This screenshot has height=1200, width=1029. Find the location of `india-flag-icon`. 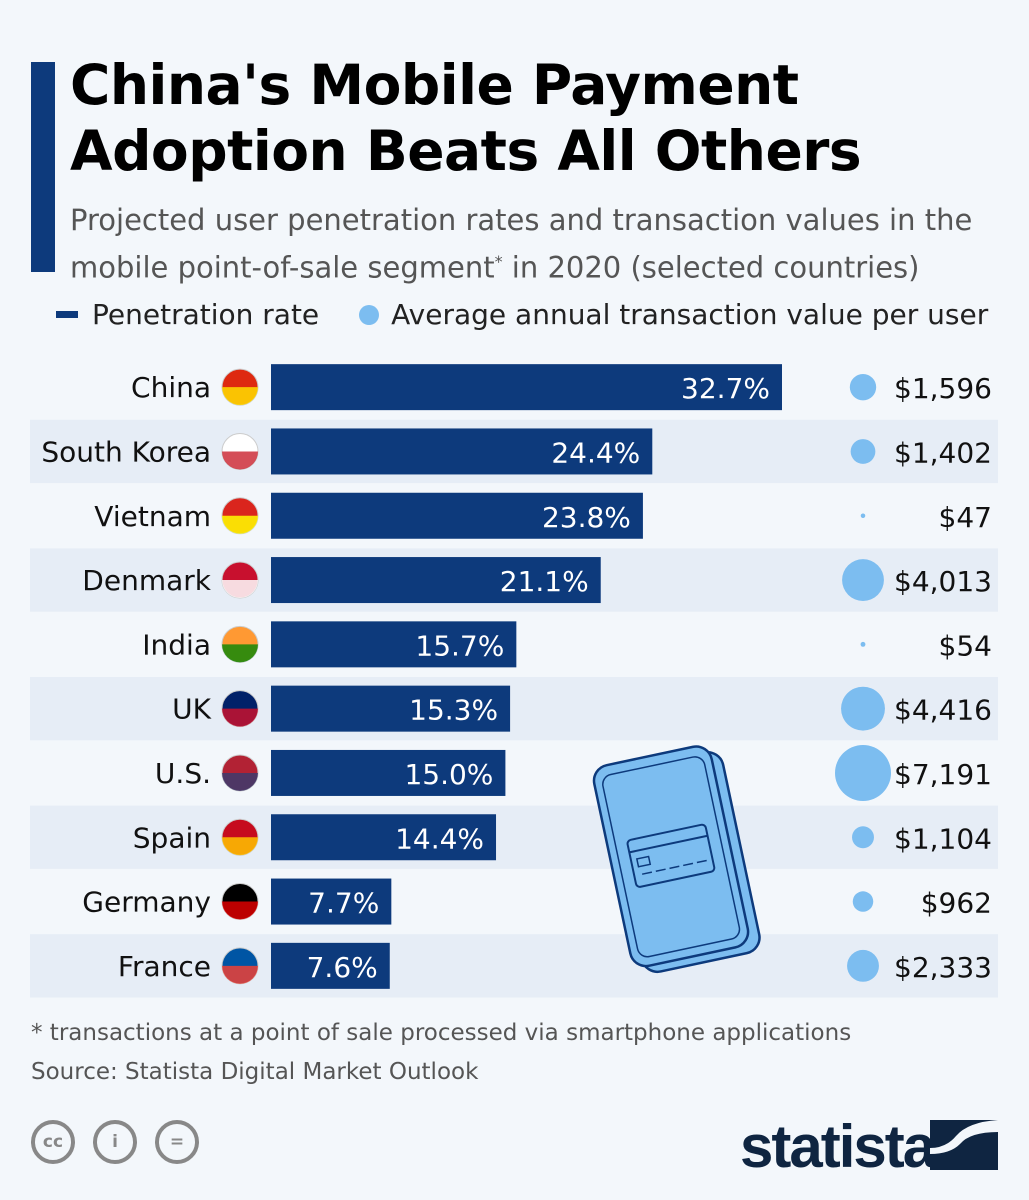

india-flag-icon is located at coordinates (240, 644).